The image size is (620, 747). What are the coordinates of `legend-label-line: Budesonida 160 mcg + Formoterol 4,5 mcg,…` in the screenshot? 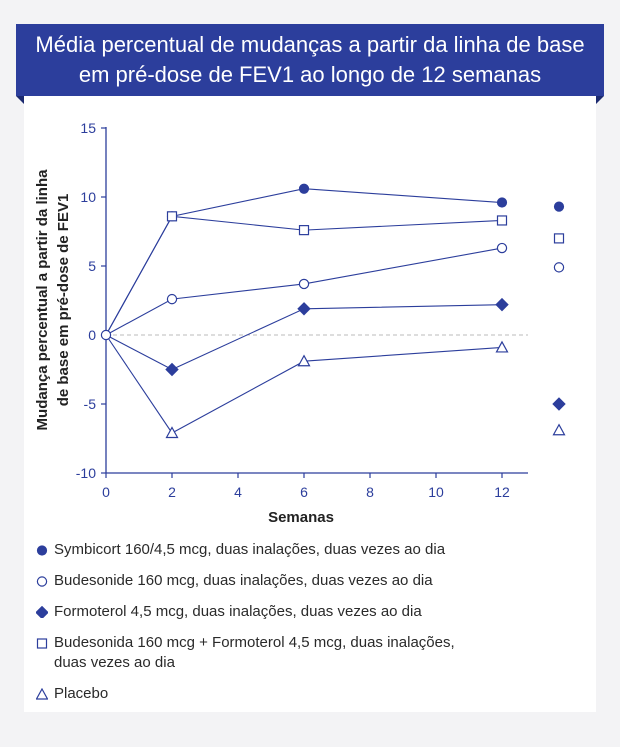 It's located at (254, 642).